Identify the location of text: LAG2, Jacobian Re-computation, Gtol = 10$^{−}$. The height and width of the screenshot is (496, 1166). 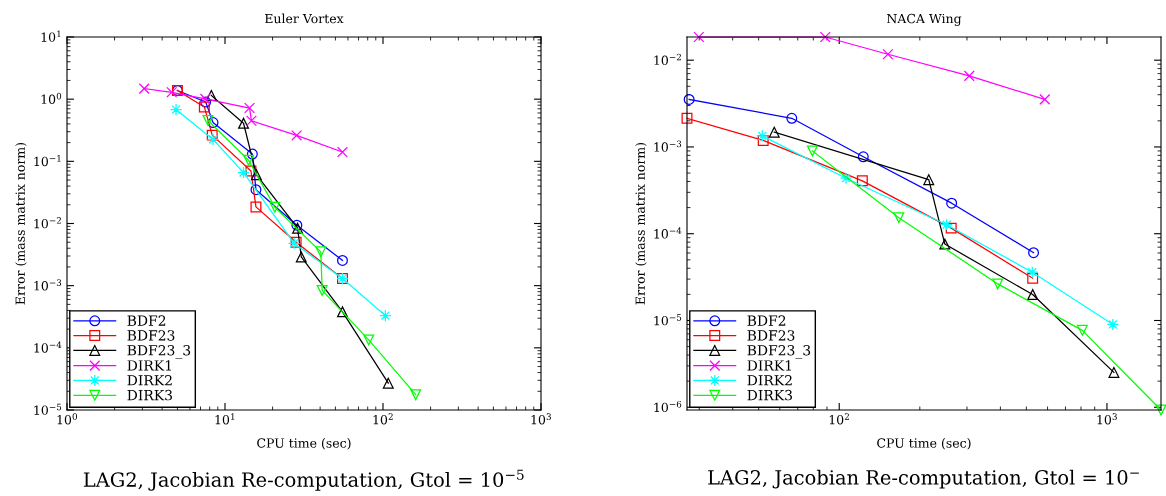
(923, 479).